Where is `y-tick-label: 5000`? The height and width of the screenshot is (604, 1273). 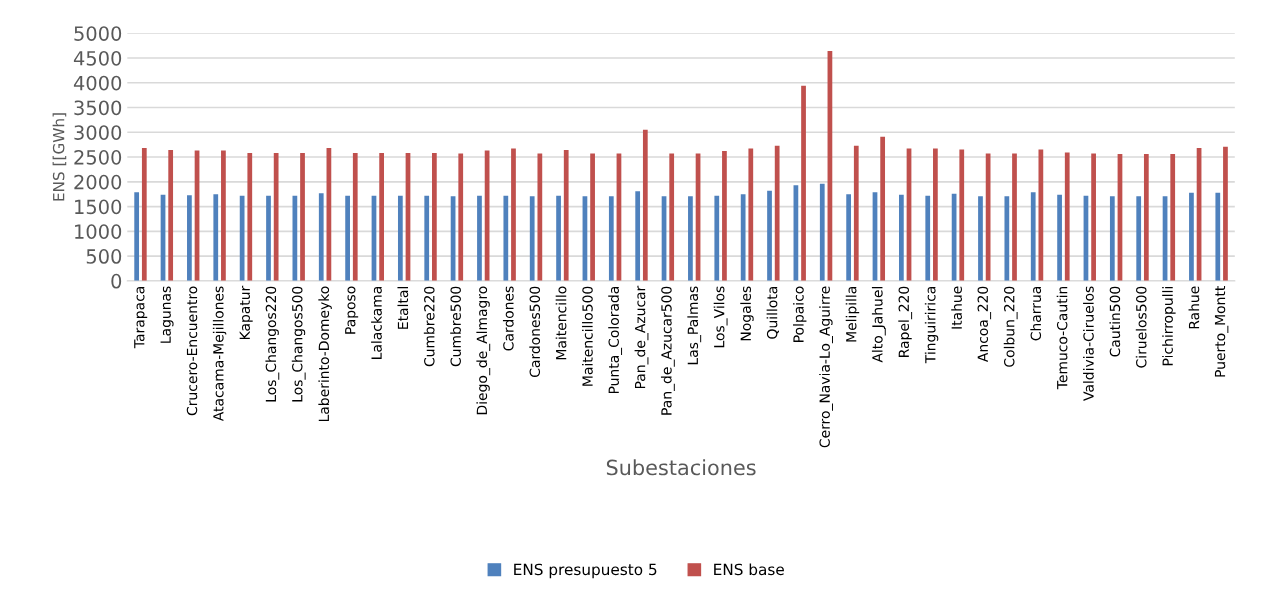
y-tick-label: 5000 is located at coordinates (98, 33).